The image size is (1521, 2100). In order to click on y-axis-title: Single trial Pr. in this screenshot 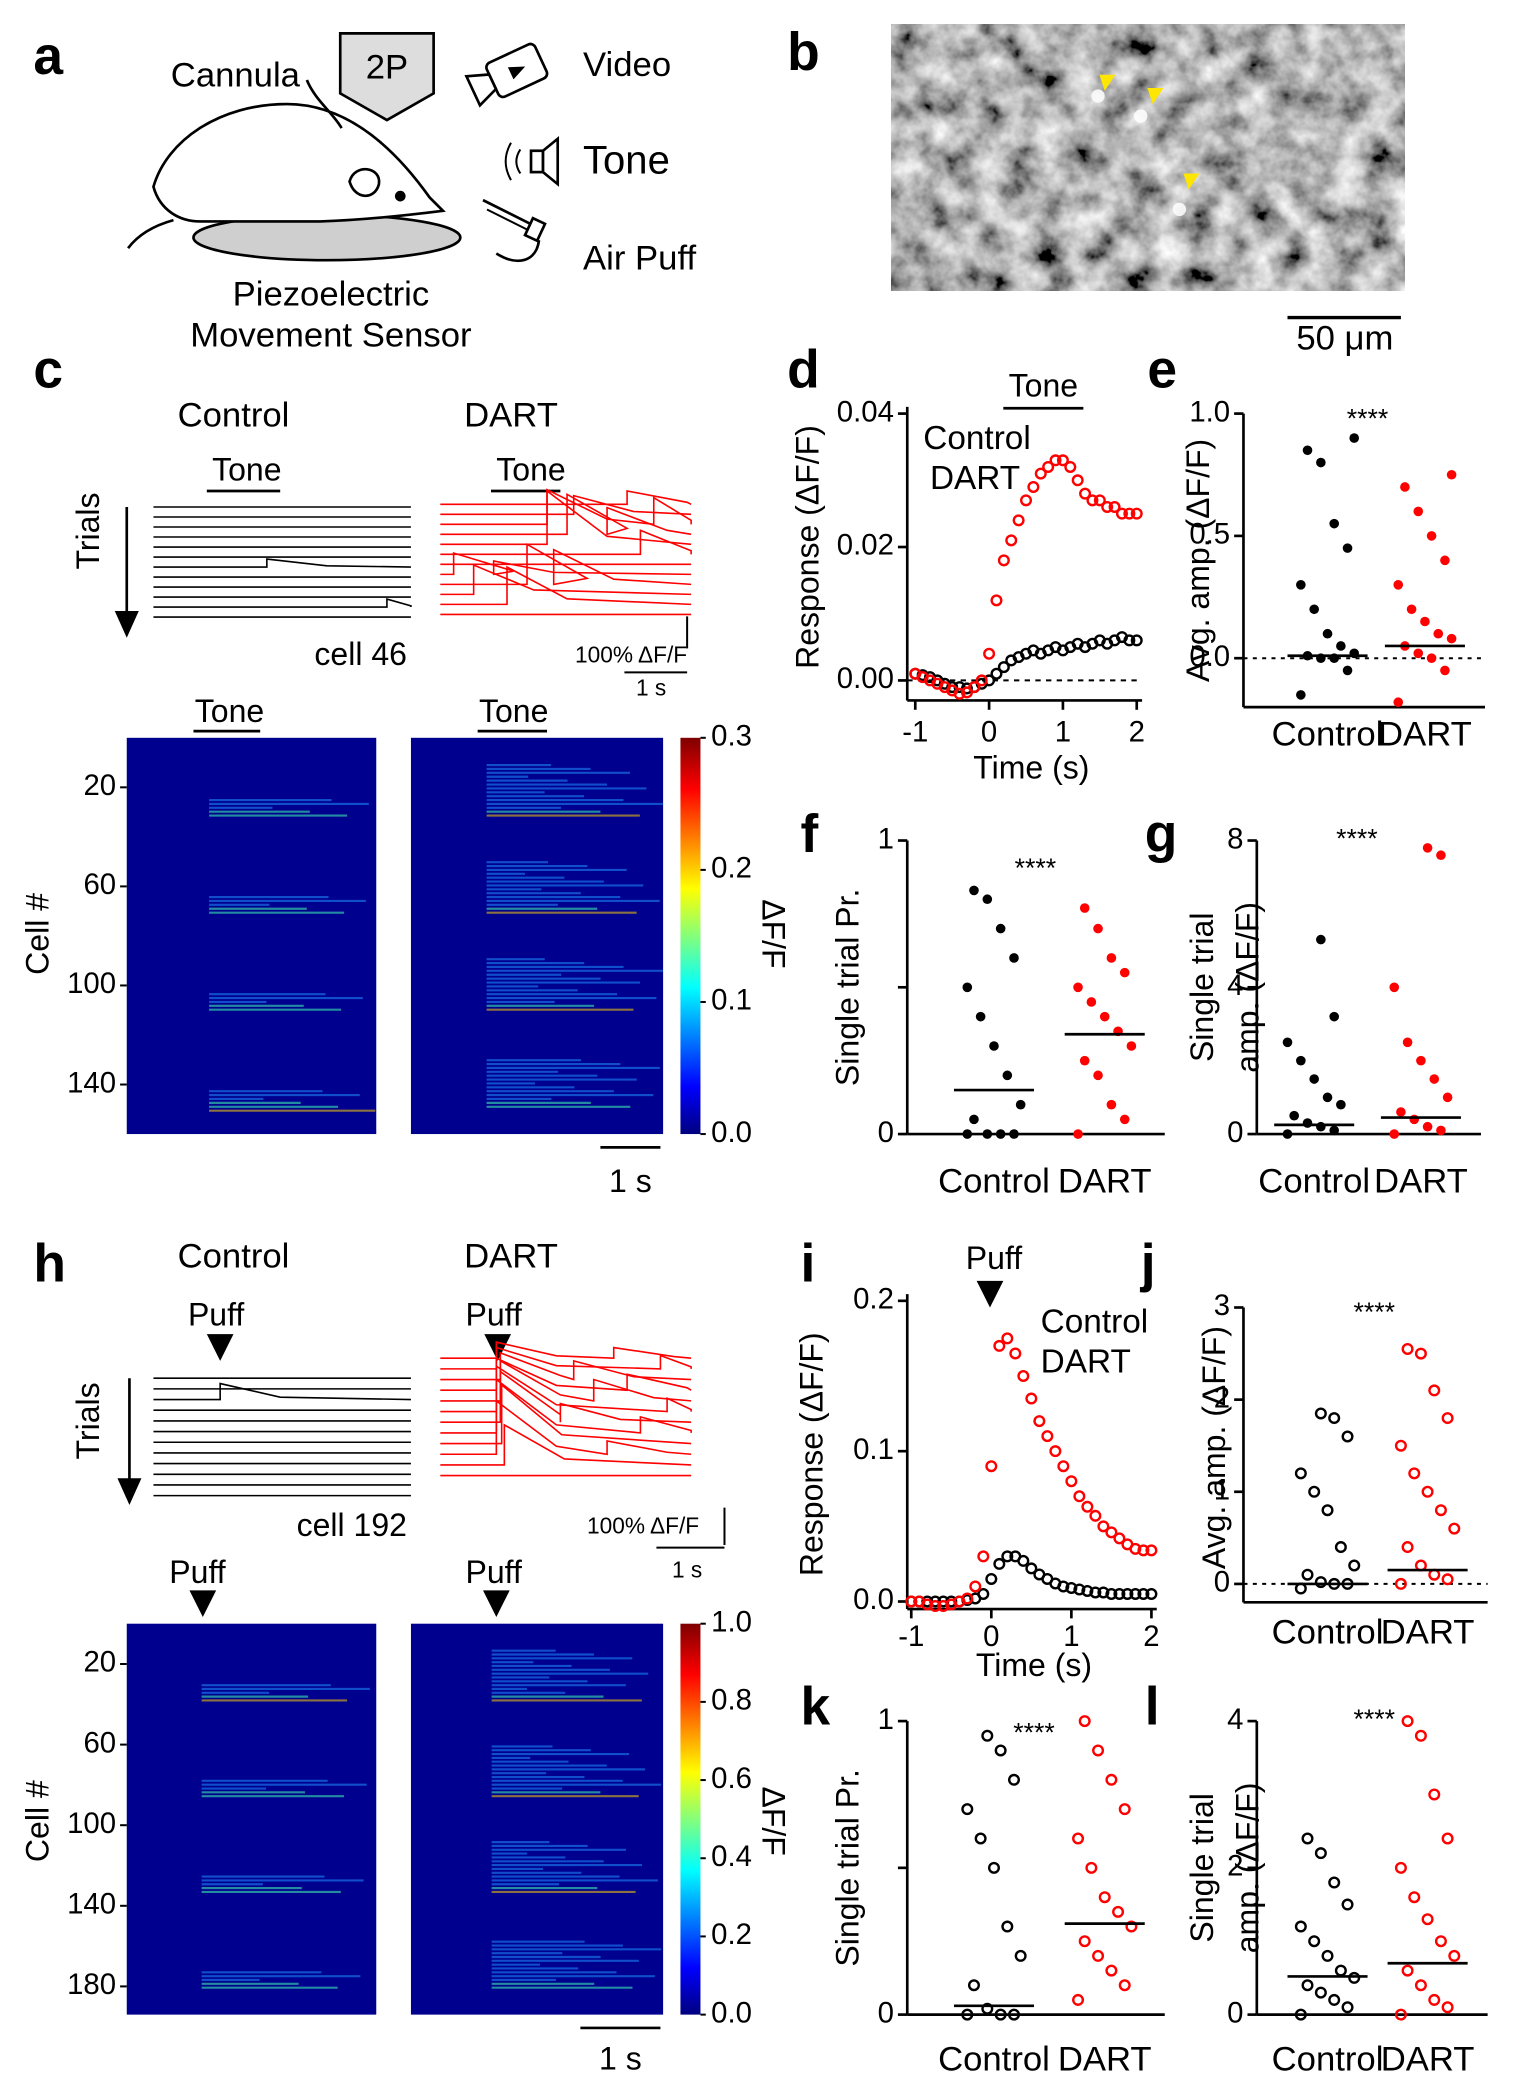, I will do `click(847, 988)`.